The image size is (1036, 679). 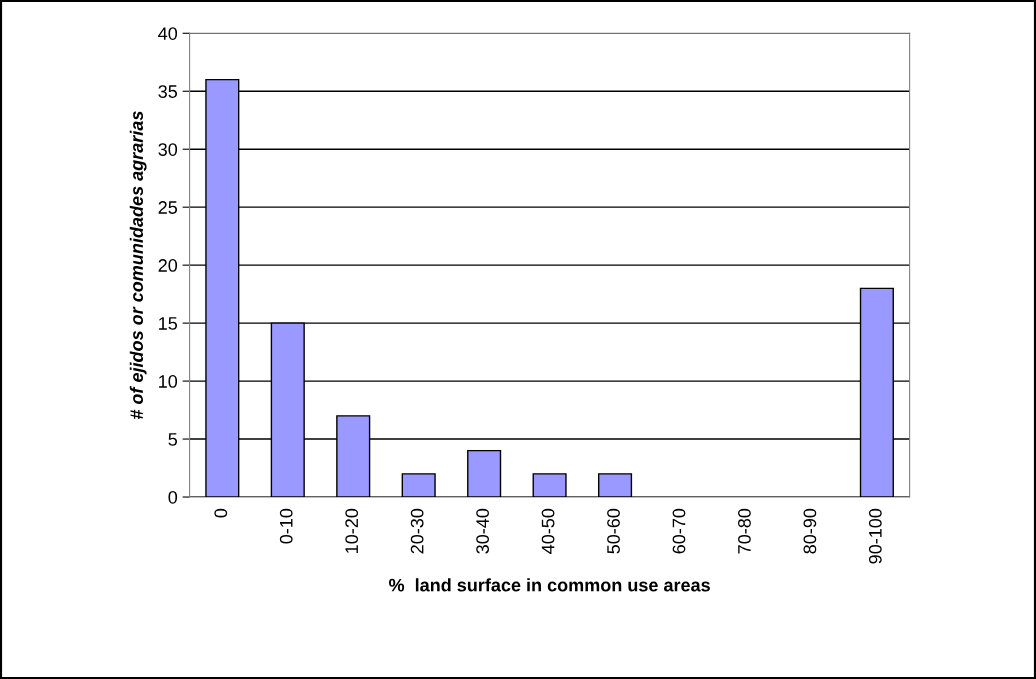 What do you see at coordinates (613, 531) in the screenshot?
I see `x-tick-label: 50-60` at bounding box center [613, 531].